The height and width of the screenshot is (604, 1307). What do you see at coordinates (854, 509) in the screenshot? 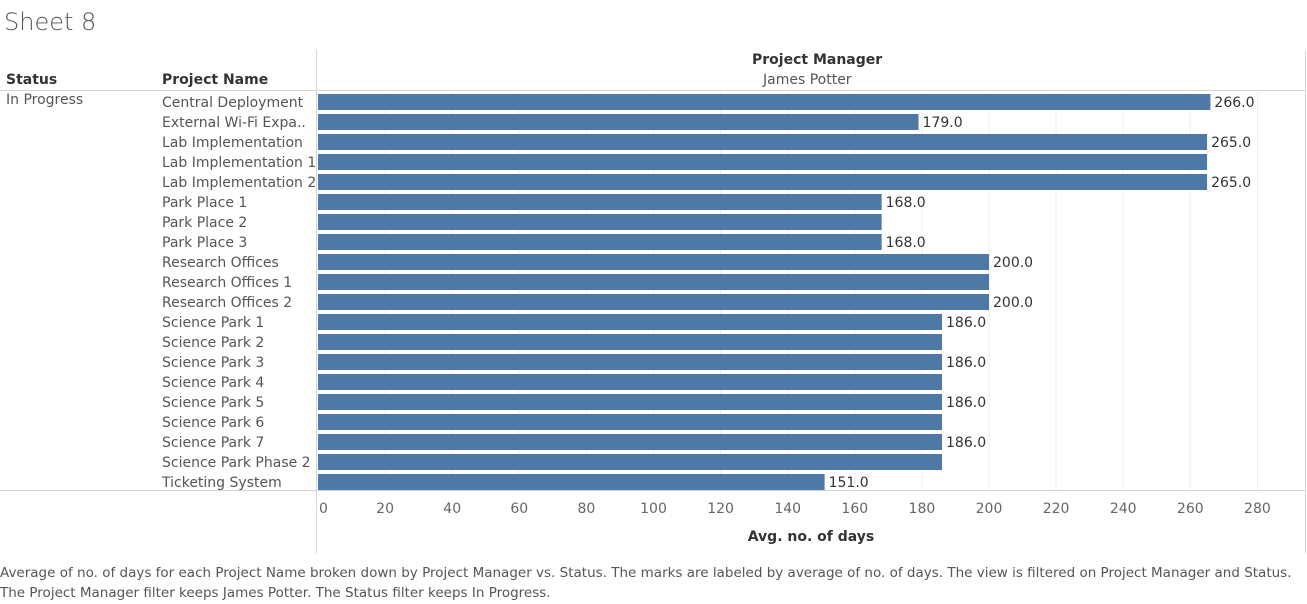
I see `x-tick-label: 160` at bounding box center [854, 509].